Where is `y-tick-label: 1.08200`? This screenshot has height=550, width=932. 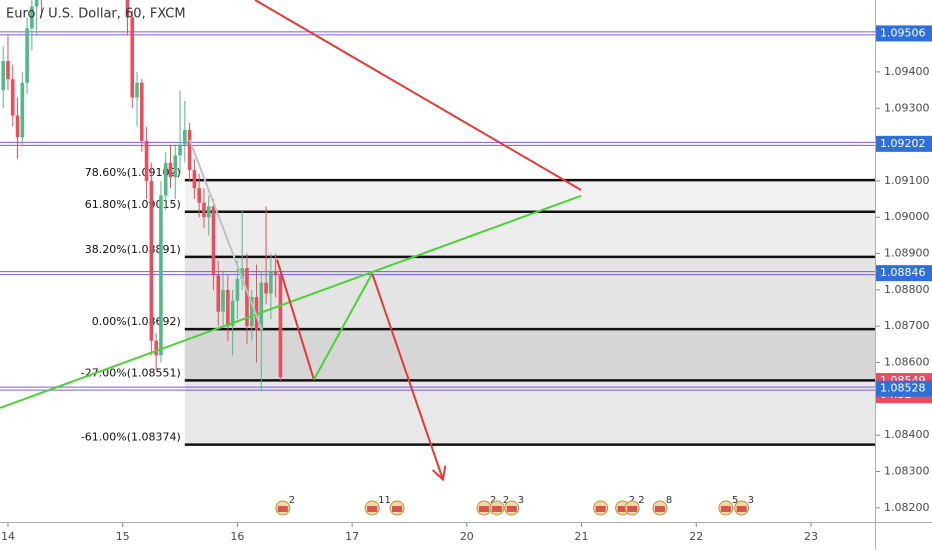 y-tick-label: 1.08200 is located at coordinates (907, 507).